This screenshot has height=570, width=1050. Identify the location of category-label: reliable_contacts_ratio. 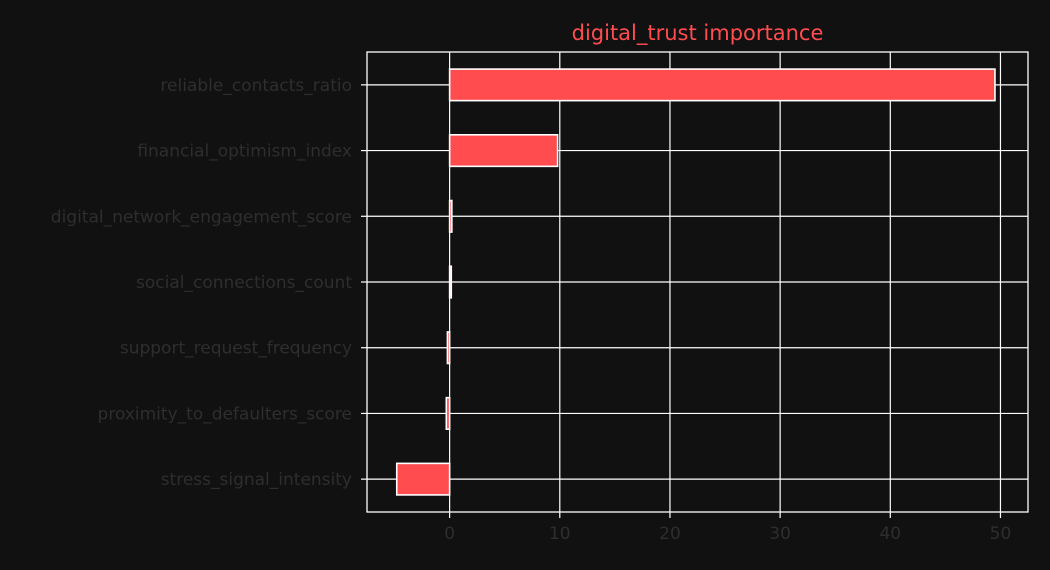
(256, 86).